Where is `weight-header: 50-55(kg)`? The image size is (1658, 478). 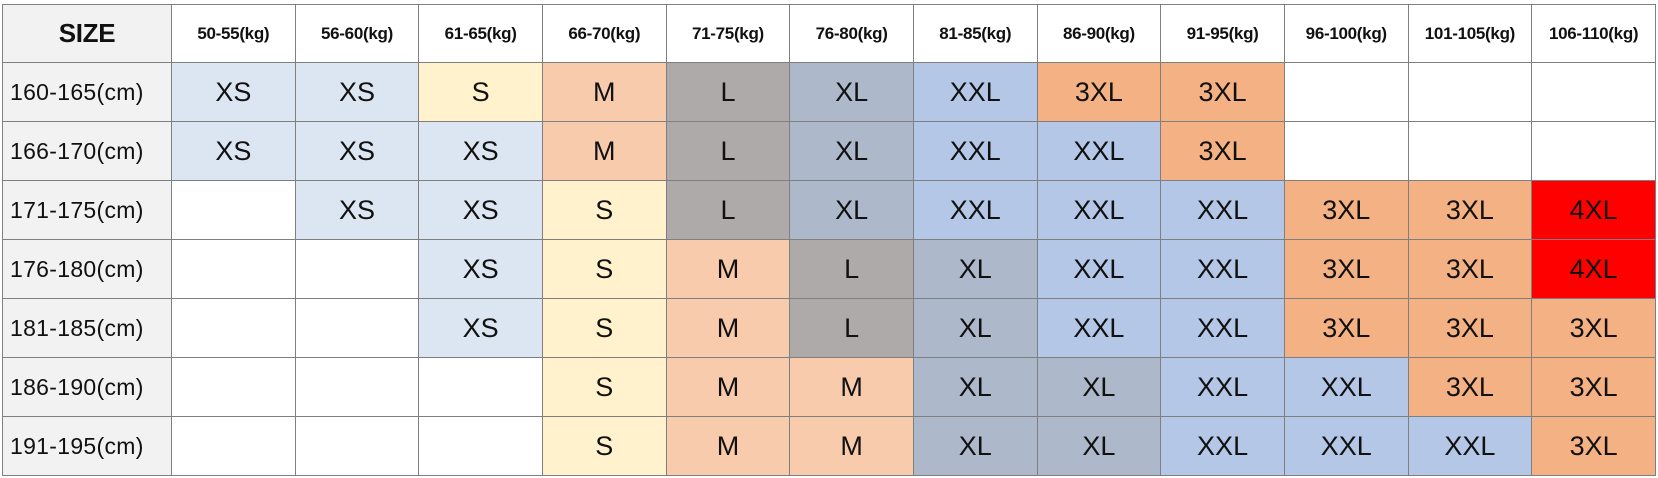
weight-header: 50-55(kg) is located at coordinates (233, 33).